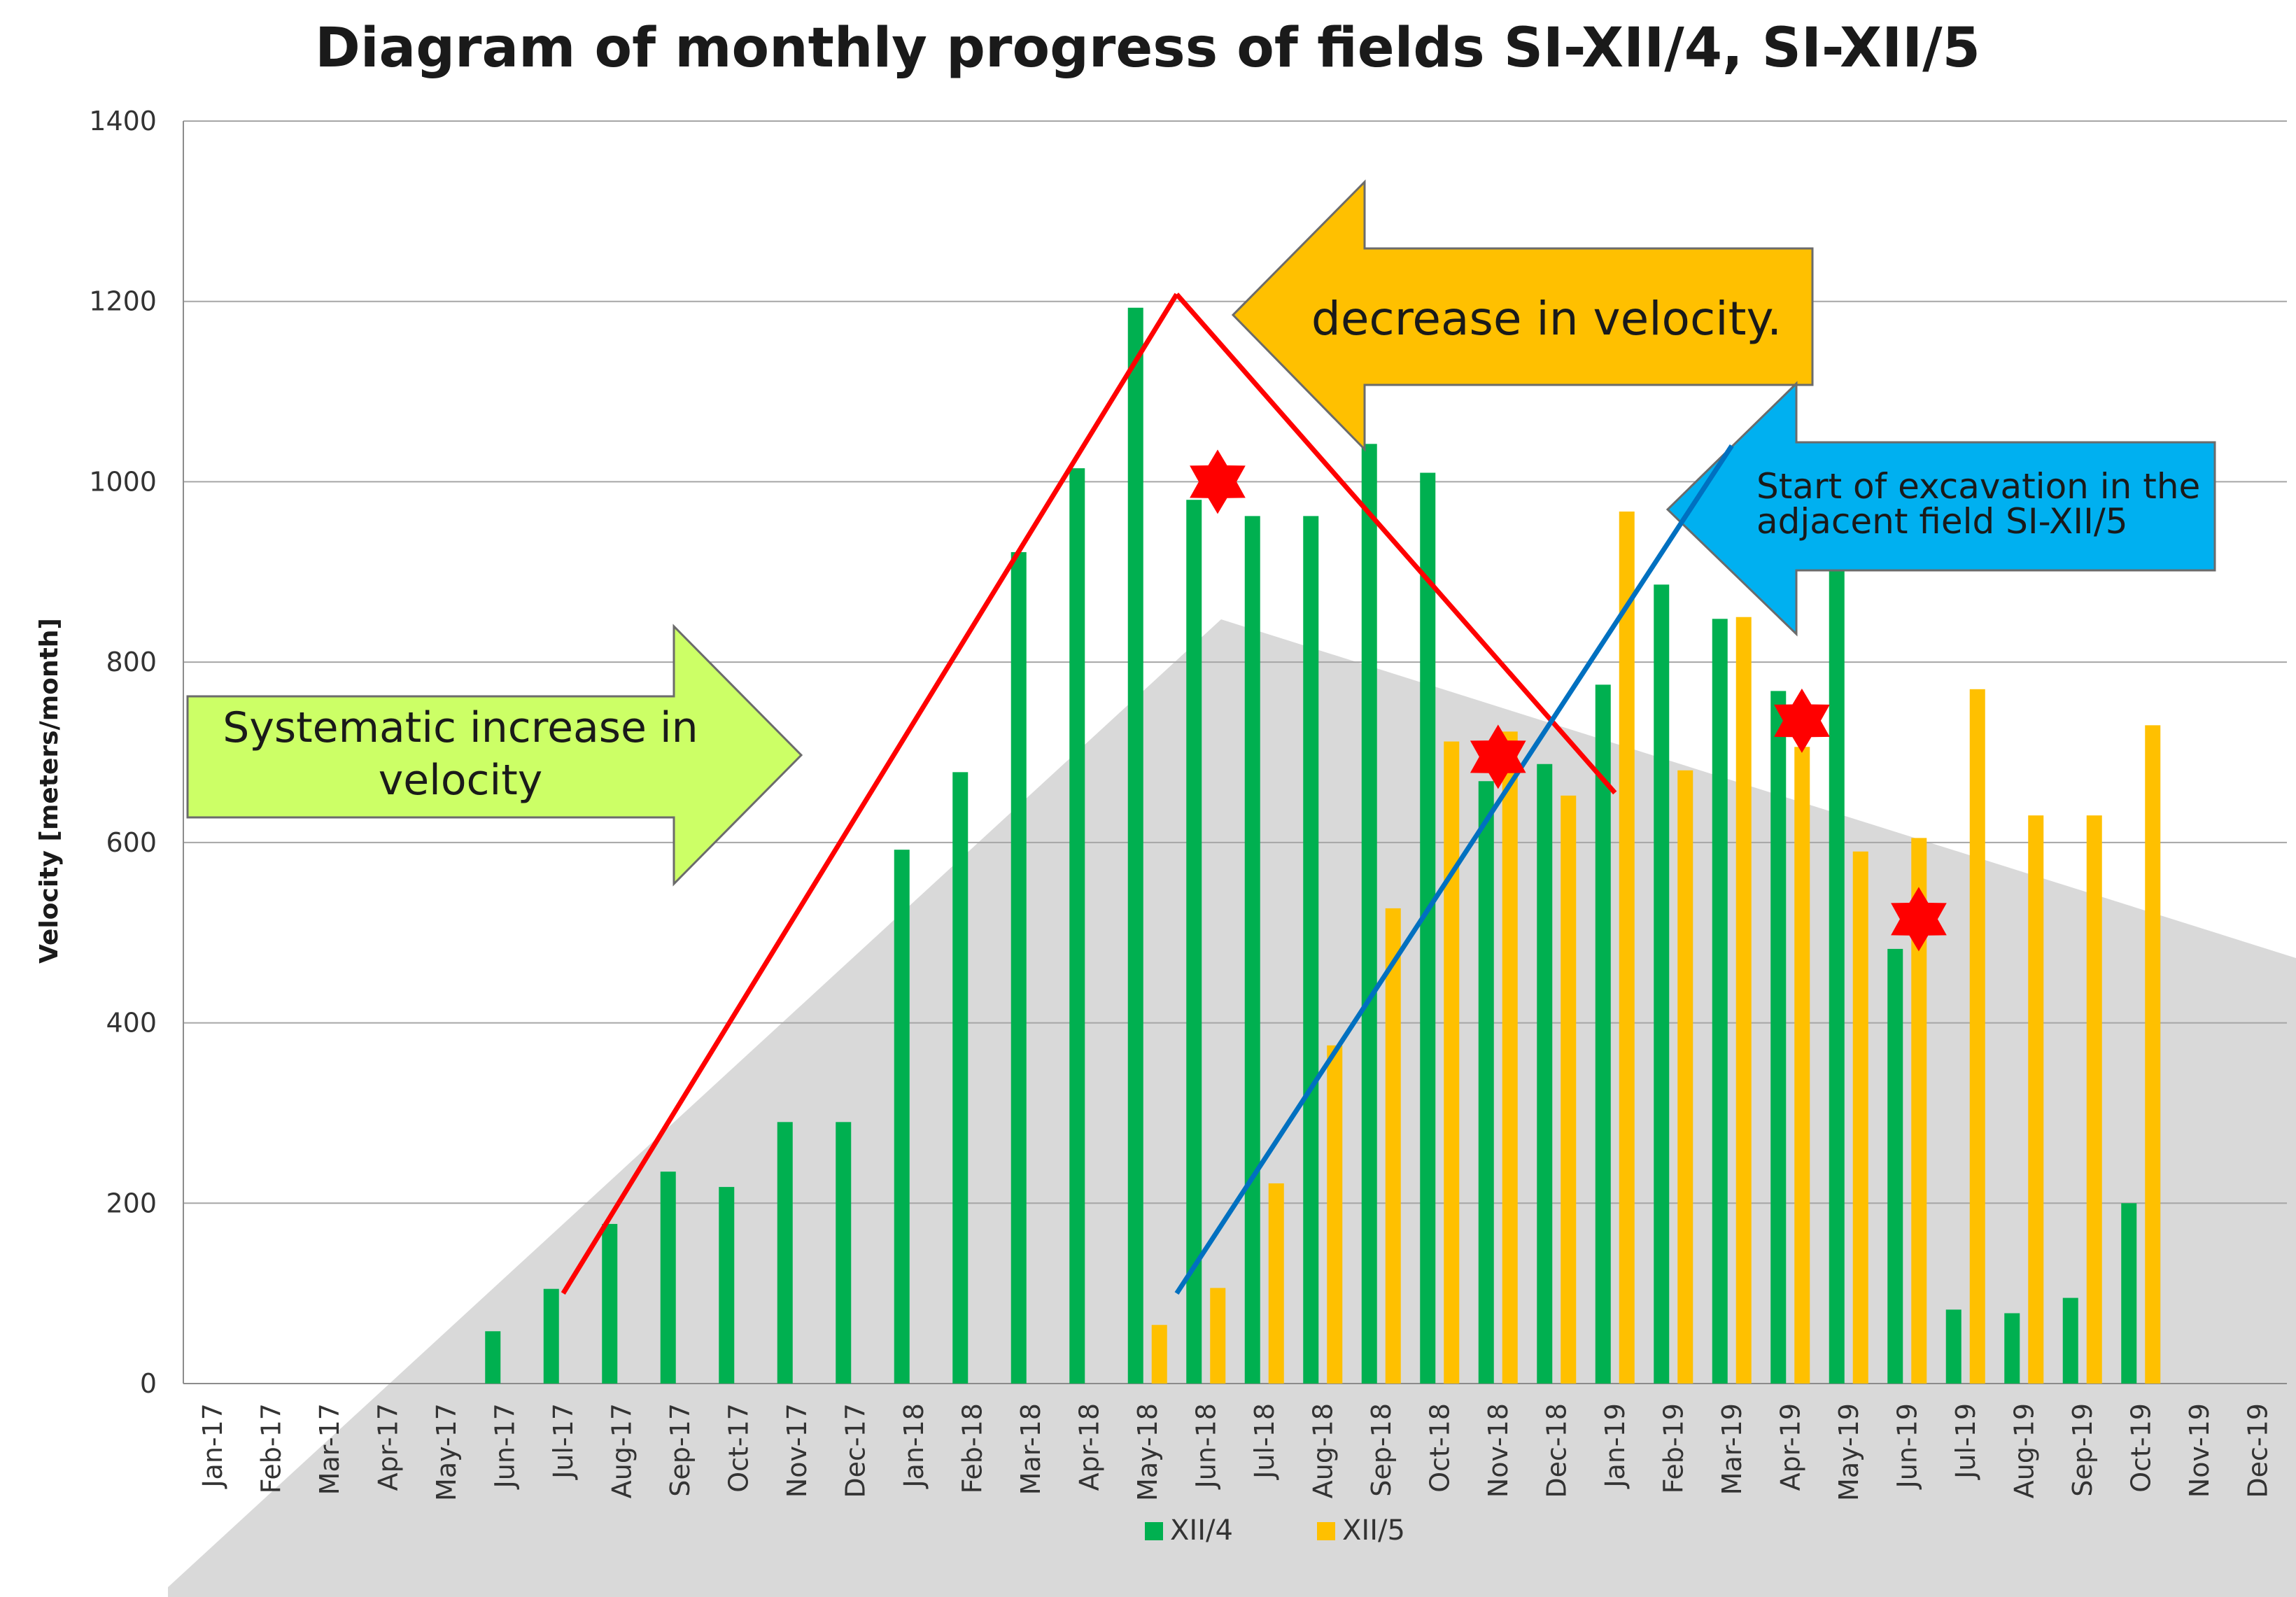 This screenshot has height=1597, width=2296. I want to click on y-tick-label: 1400, so click(123, 121).